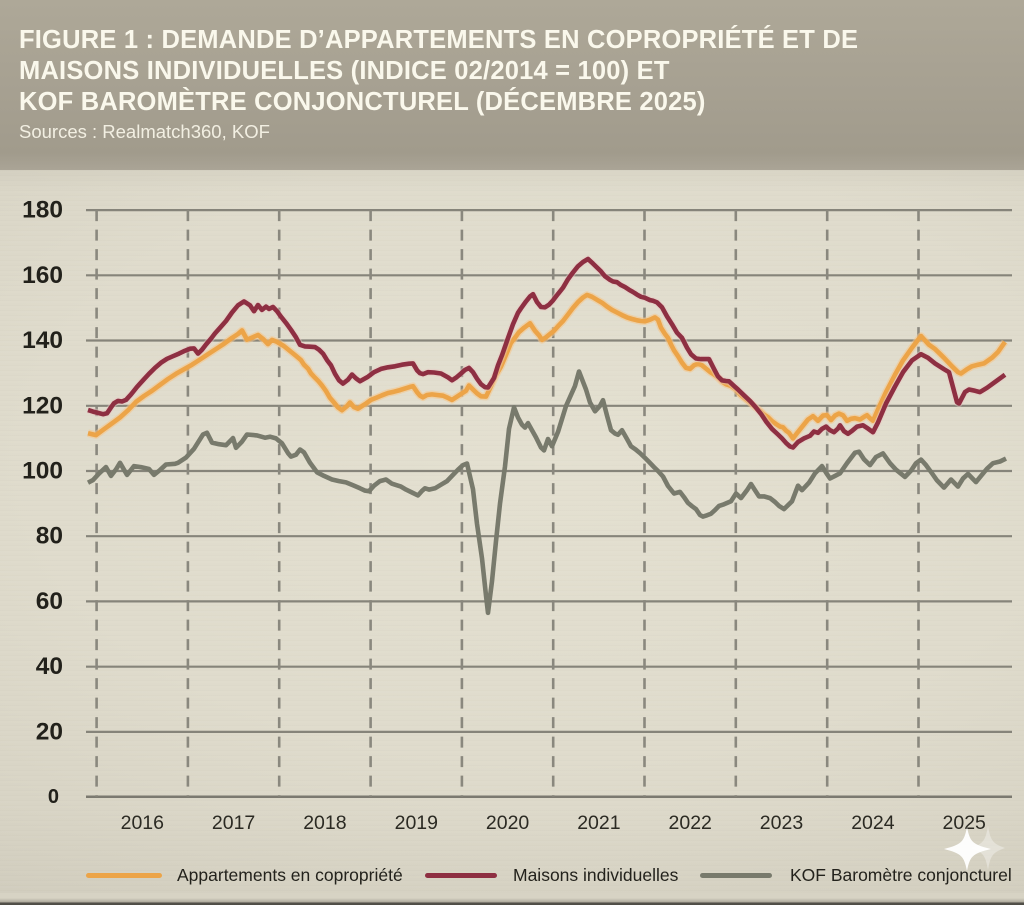 The image size is (1024, 905). I want to click on svg-text: 180, so click(42, 210).